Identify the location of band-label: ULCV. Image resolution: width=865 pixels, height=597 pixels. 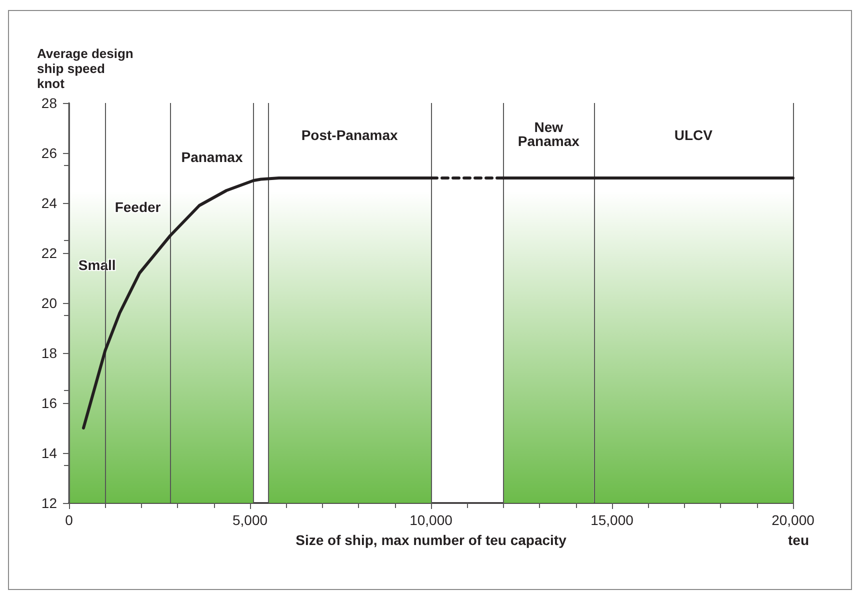
(694, 135).